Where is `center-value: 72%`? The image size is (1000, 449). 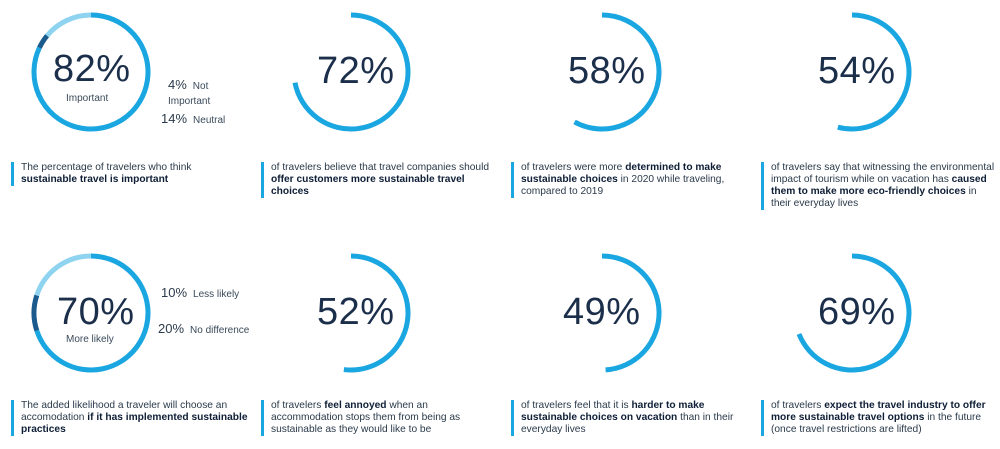
center-value: 72% is located at coordinates (356, 71).